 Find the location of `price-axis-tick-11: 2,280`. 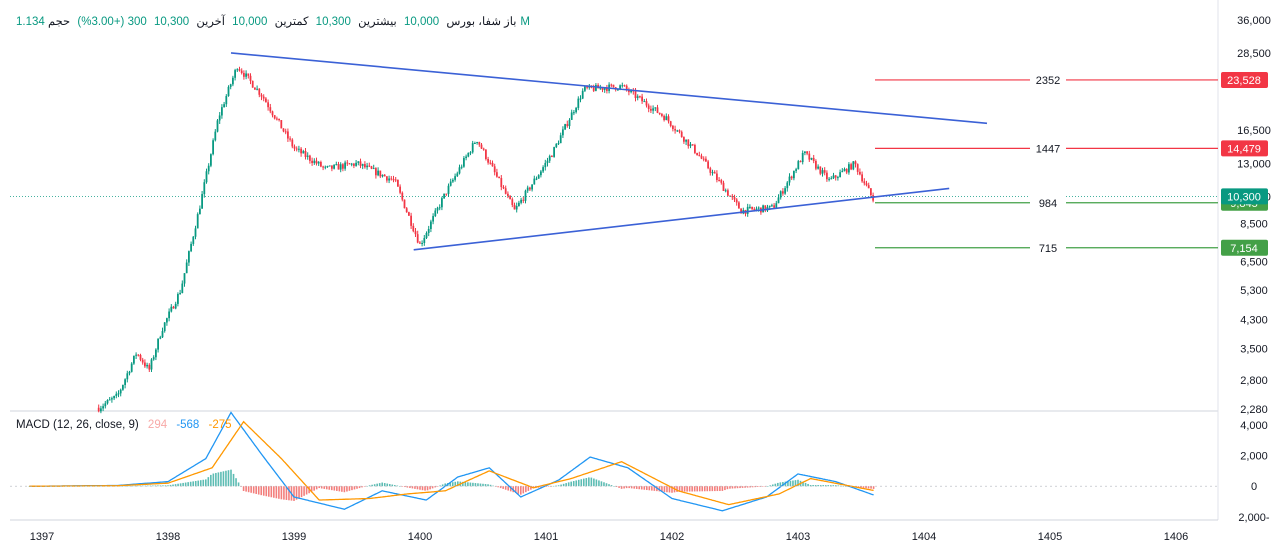

price-axis-tick-11: 2,280 is located at coordinates (1254, 410).